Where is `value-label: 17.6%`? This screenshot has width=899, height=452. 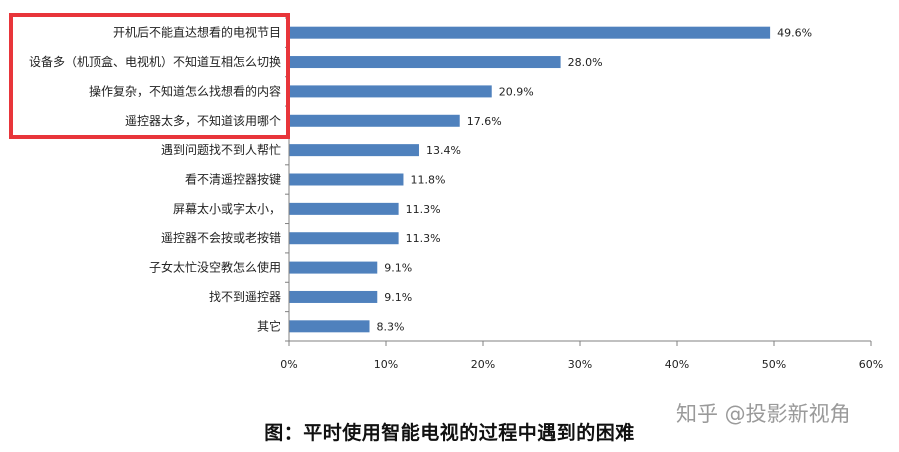
value-label: 17.6% is located at coordinates (484, 121).